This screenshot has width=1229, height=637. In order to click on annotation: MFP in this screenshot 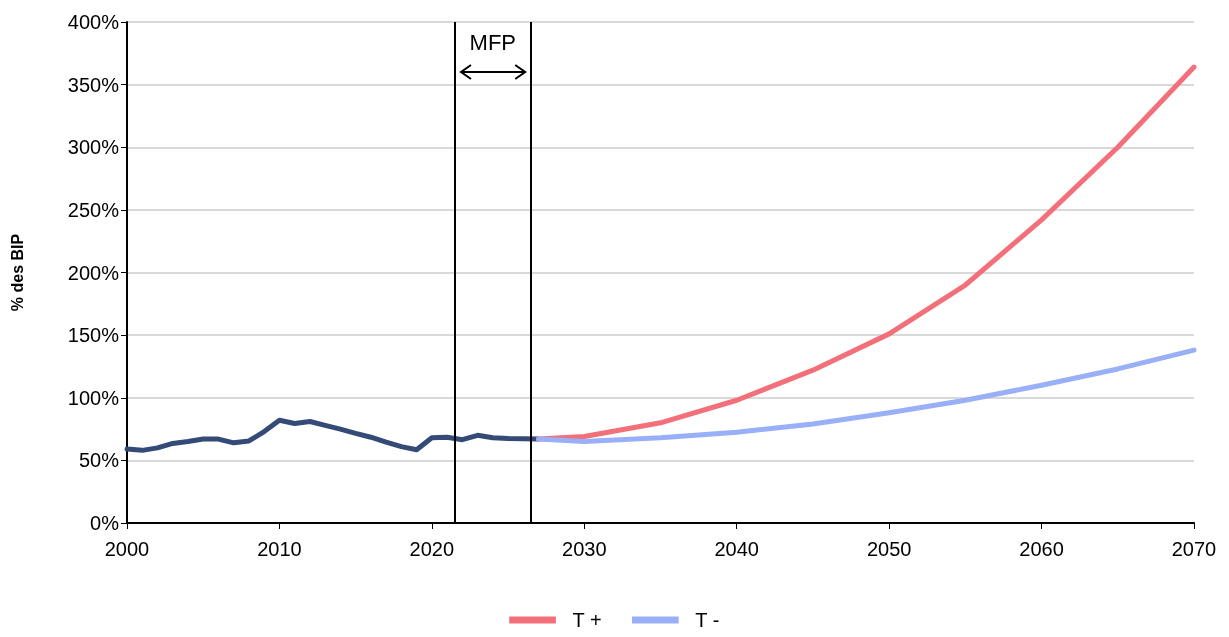, I will do `click(493, 42)`.